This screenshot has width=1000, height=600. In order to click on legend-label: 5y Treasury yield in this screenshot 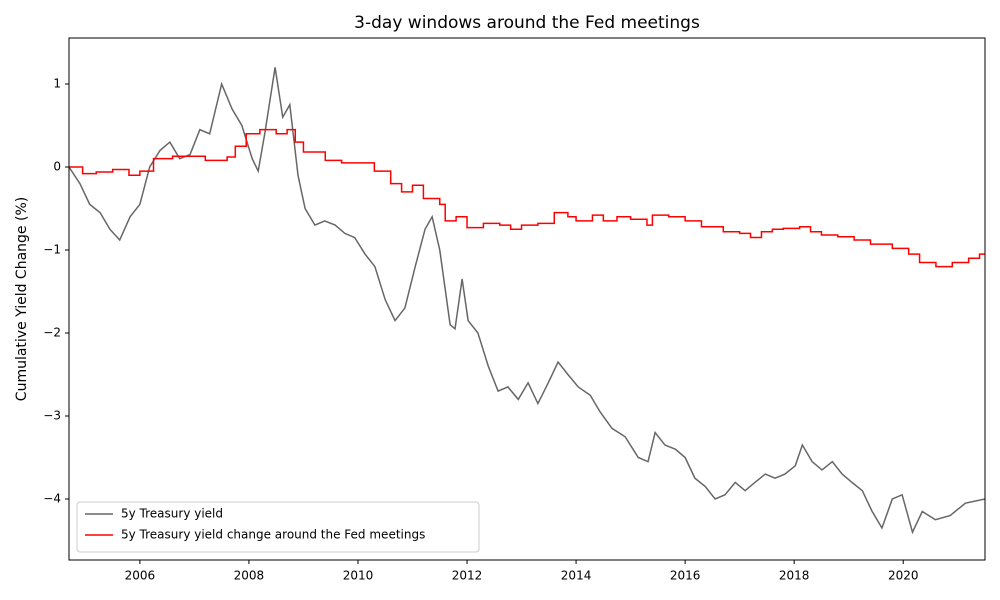, I will do `click(172, 514)`.